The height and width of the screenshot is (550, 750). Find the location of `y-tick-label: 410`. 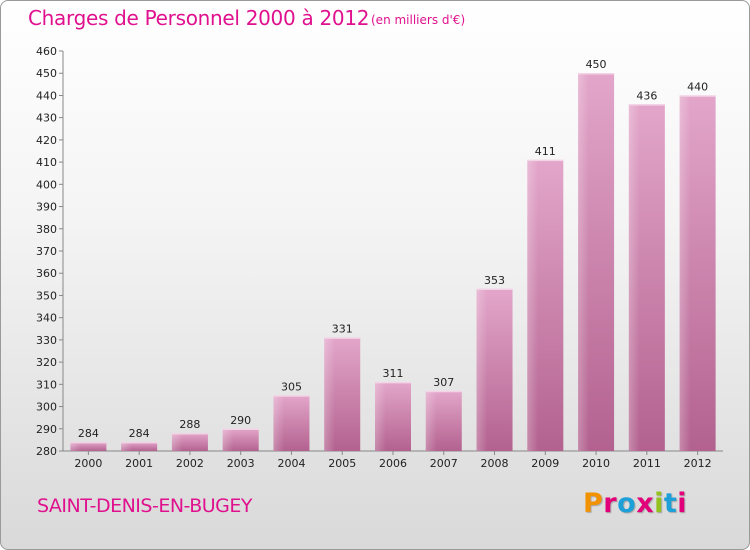

y-tick-label: 410 is located at coordinates (46, 162).